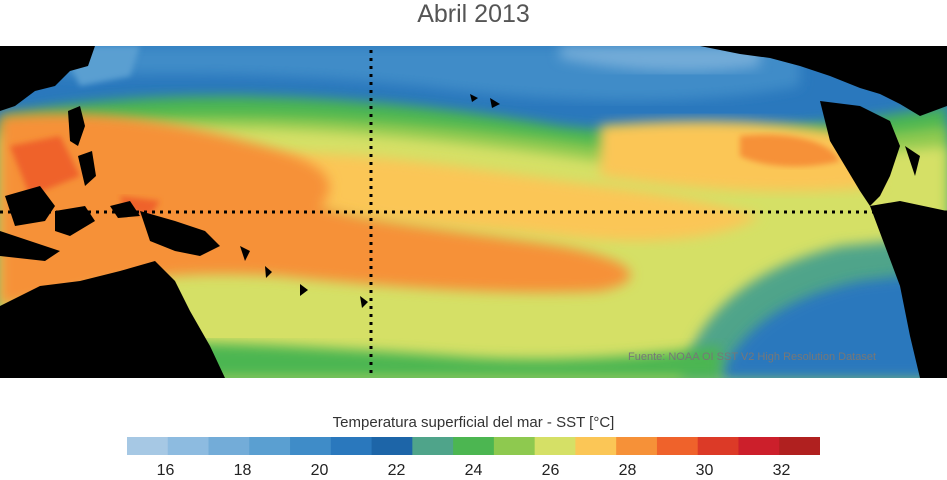 This screenshot has height=480, width=947. What do you see at coordinates (112, 319) in the screenshot?
I see `australia-land` at bounding box center [112, 319].